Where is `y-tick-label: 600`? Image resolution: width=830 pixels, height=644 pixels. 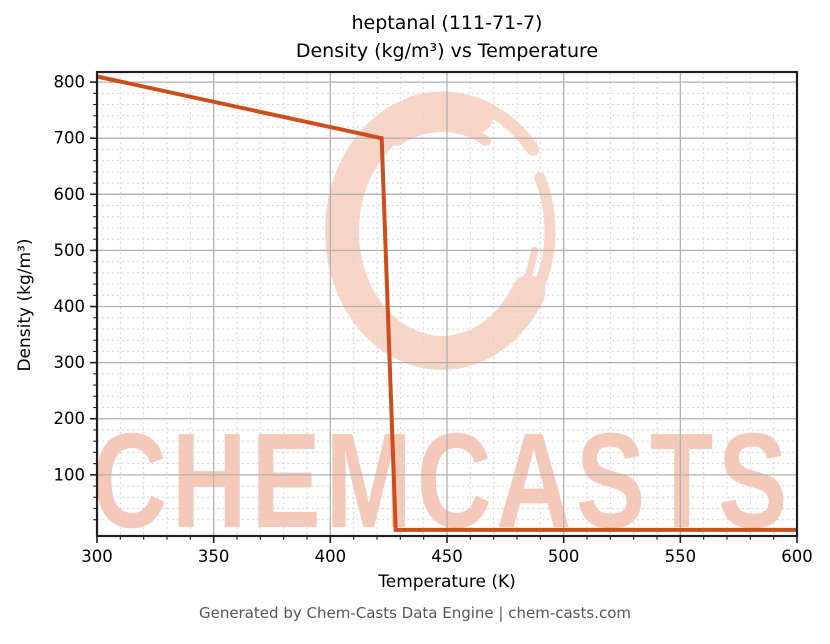 y-tick-label: 600 is located at coordinates (70, 194).